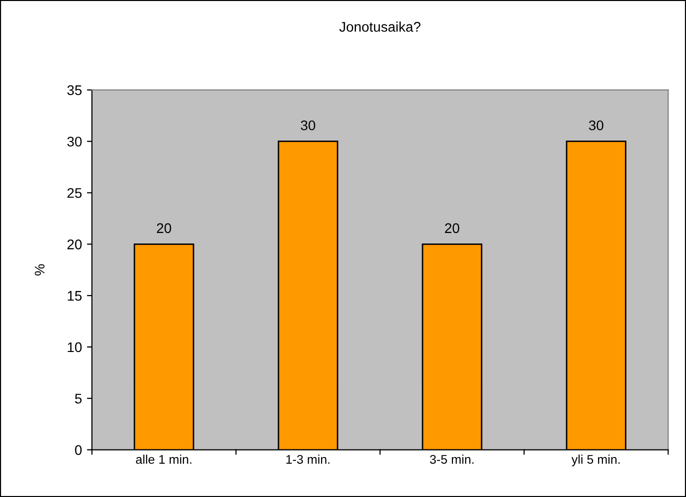 This screenshot has height=497, width=686. I want to click on y-tick-label: 35, so click(74, 90).